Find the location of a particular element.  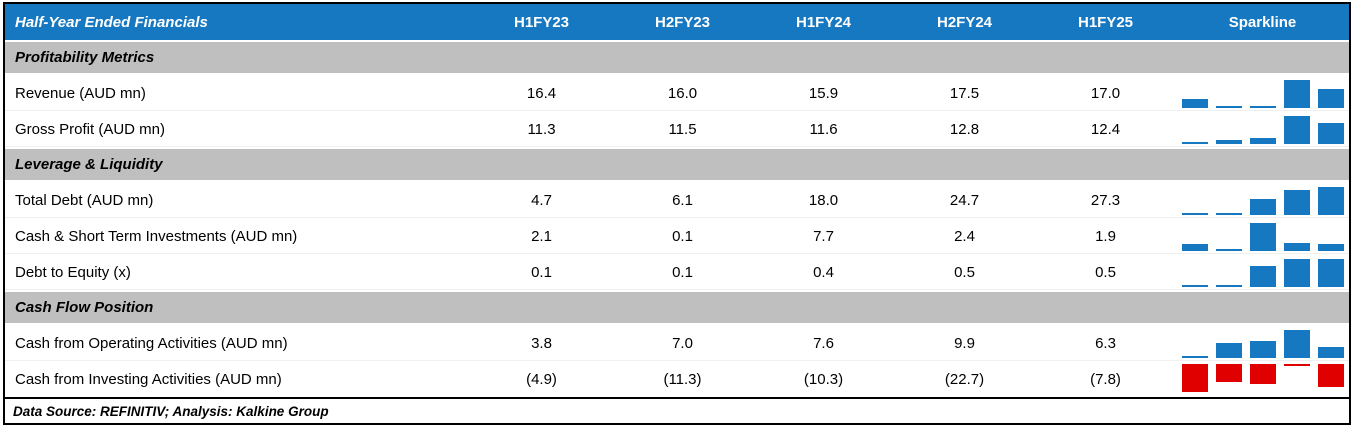

row-label: Cash from Operating Activities (AUD mn) is located at coordinates (151, 343).